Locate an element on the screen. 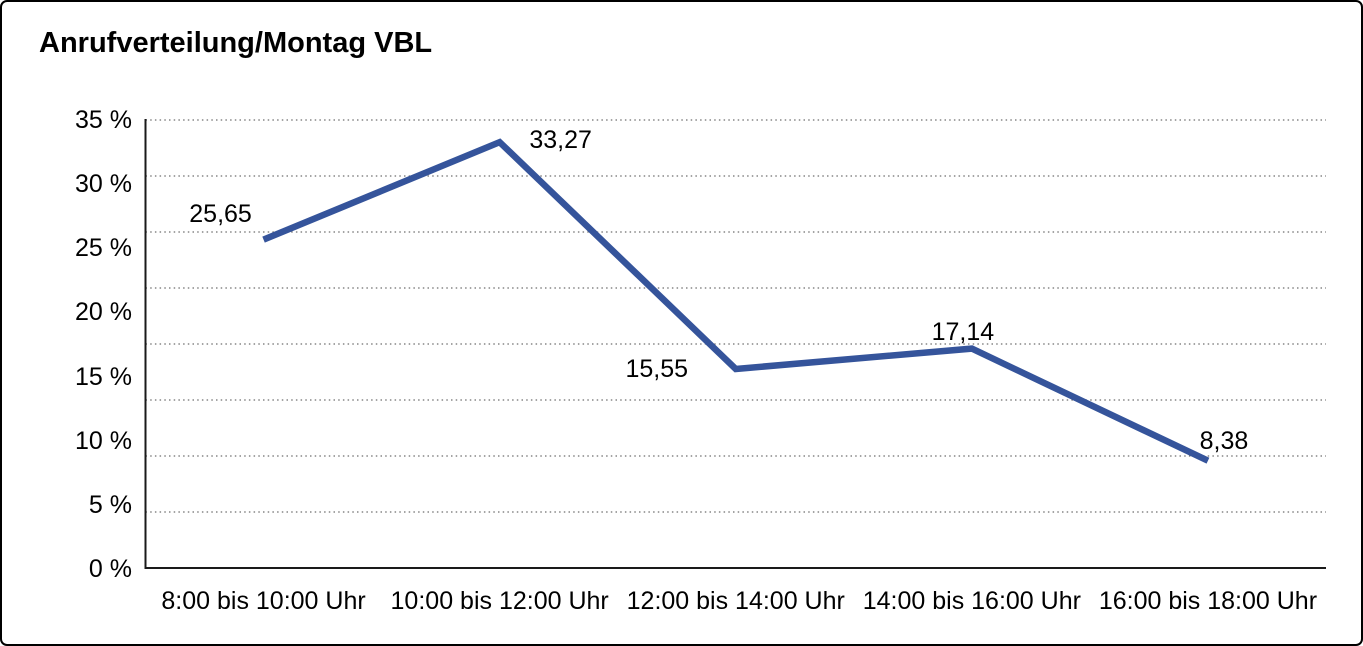 This screenshot has height=646, width=1363. data-point-label: 17,14 is located at coordinates (963, 331).